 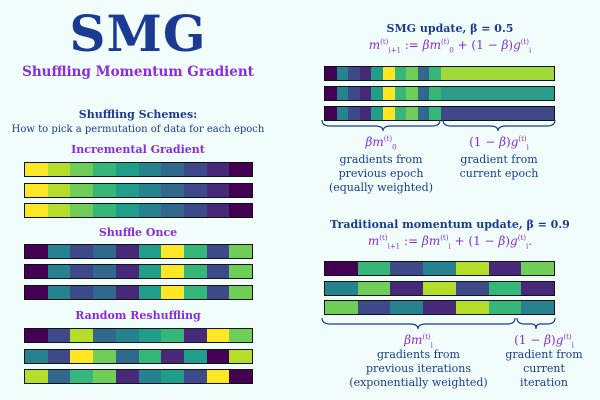 What do you see at coordinates (450, 28) in the screenshot?
I see `smg-update-title: SMG update, β = 0.5` at bounding box center [450, 28].